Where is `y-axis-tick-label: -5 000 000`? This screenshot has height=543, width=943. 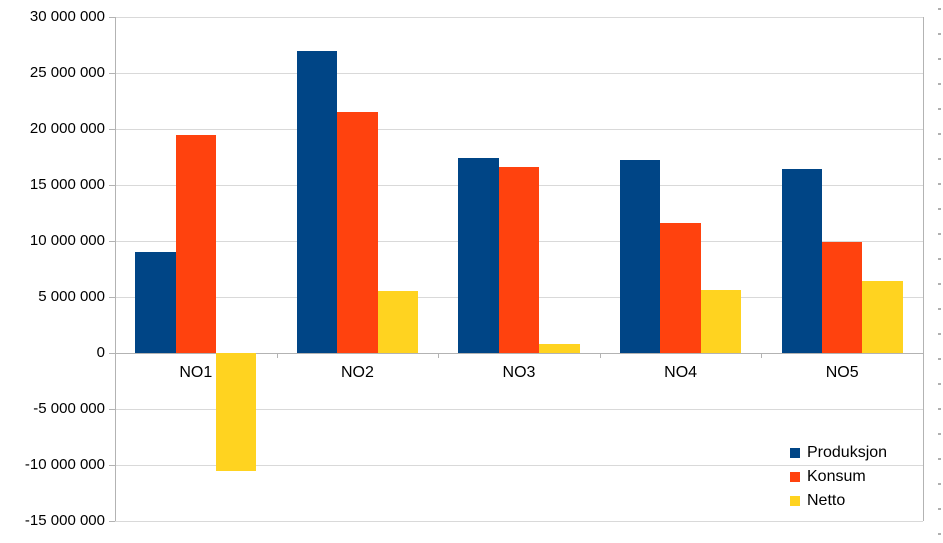 y-axis-tick-label: -5 000 000 is located at coordinates (69, 408).